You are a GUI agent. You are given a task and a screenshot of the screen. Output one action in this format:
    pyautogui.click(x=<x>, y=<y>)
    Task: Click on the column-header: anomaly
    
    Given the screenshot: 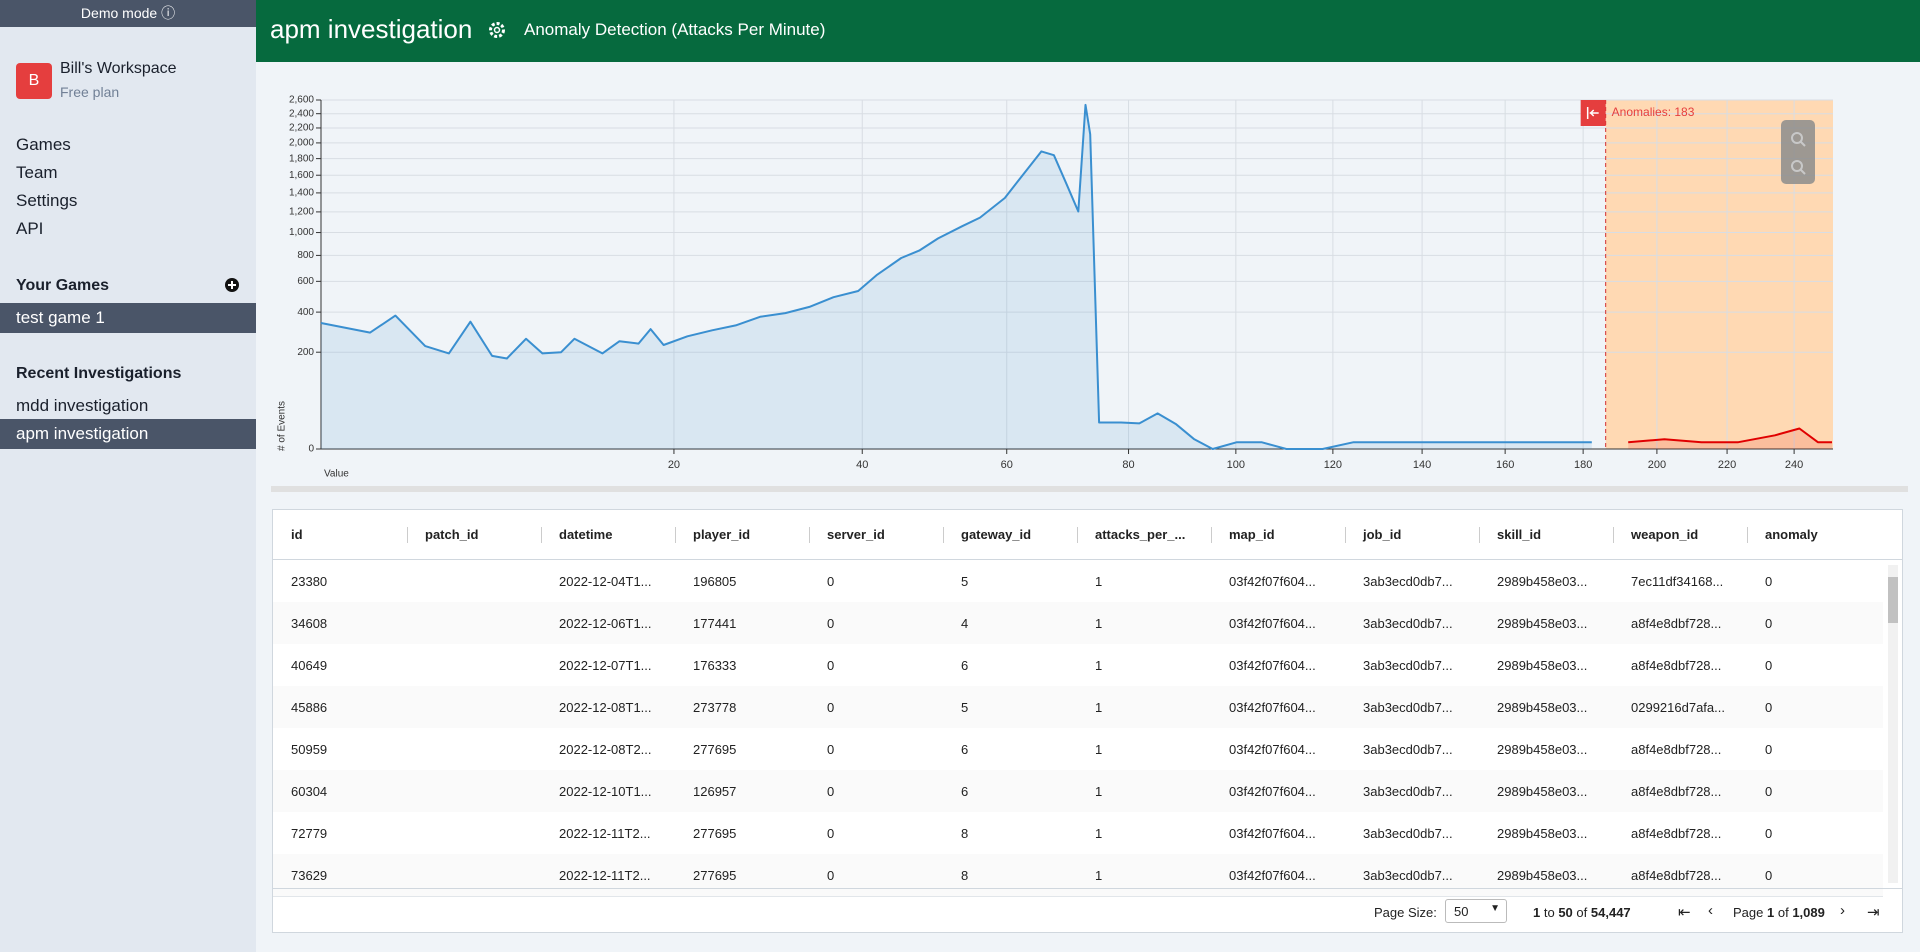 What is the action you would take?
    pyautogui.click(x=1791, y=534)
    